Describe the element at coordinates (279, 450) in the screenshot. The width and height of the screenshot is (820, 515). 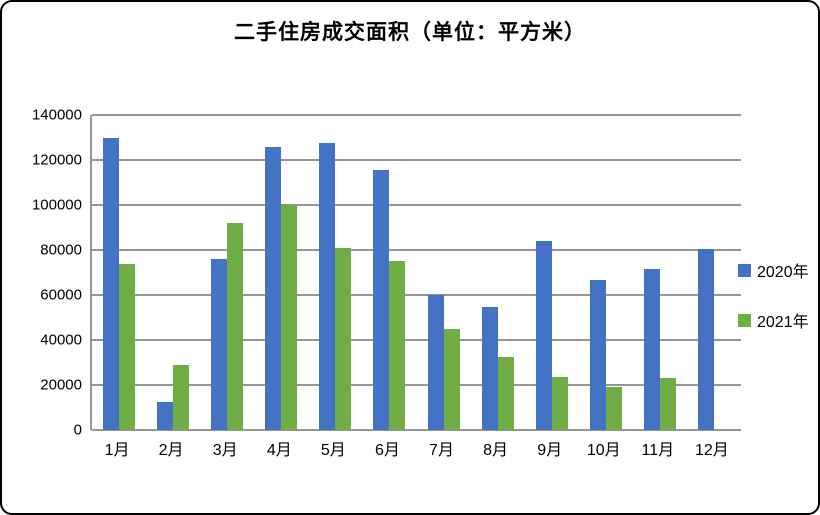
I see `x-axis-tick-label: 4月` at that location.